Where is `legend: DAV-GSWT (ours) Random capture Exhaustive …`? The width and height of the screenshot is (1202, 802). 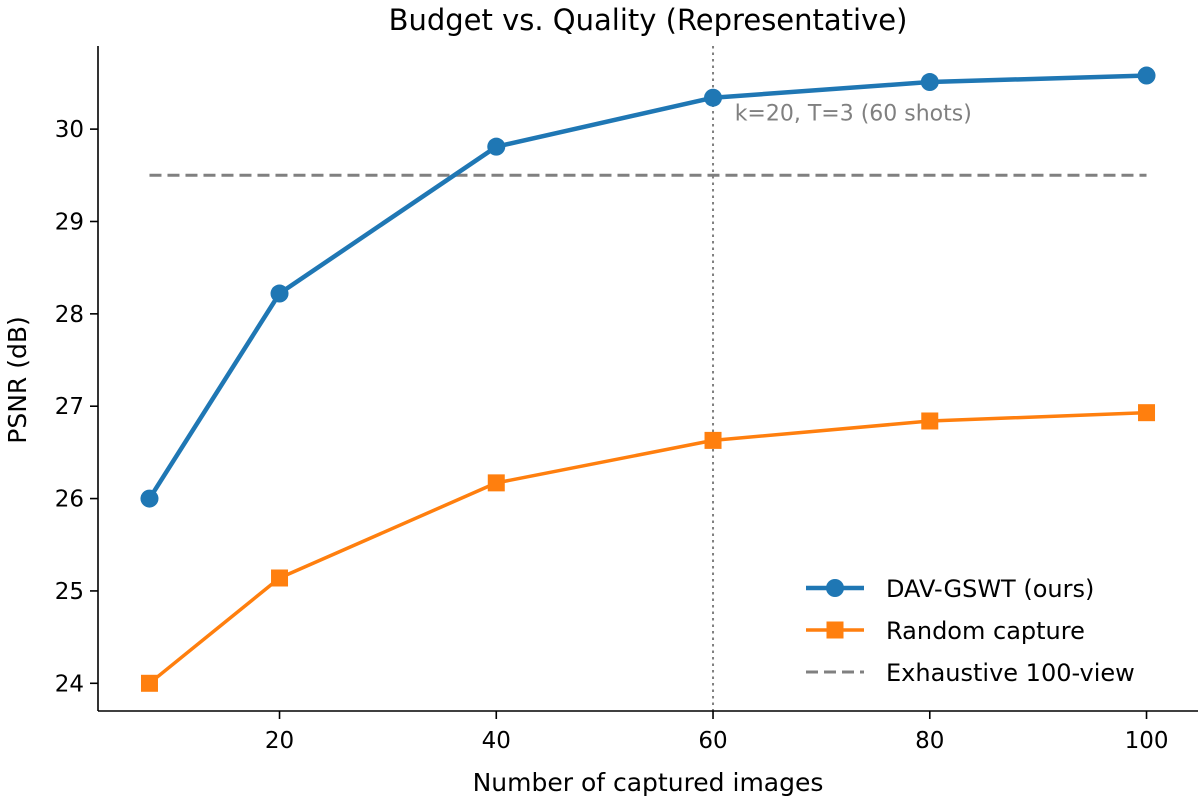
legend: DAV-GSWT (ours) Random capture Exhaustive … is located at coordinates (970, 631).